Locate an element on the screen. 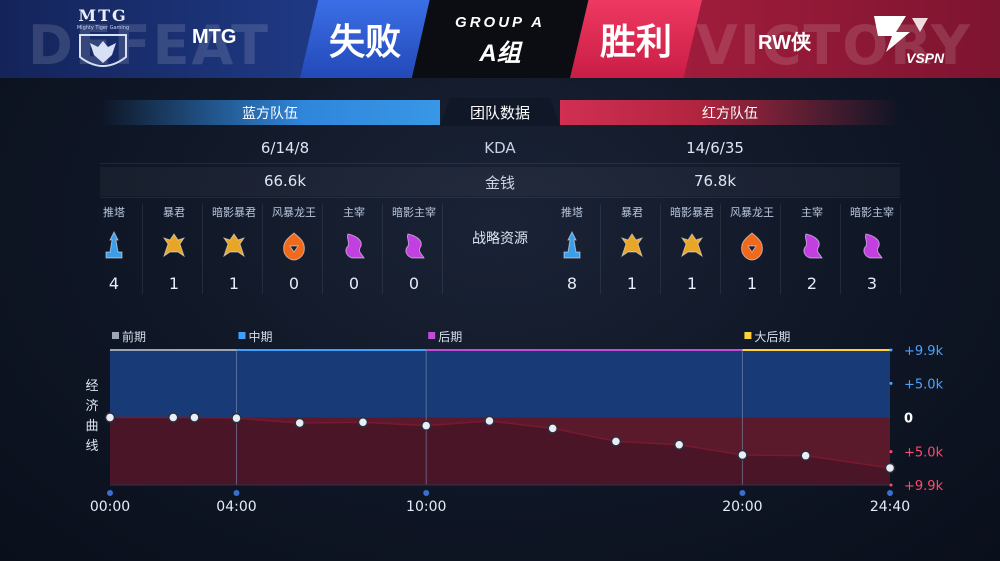 The height and width of the screenshot is (561, 1000). economy-area is located at coordinates (500, 451).